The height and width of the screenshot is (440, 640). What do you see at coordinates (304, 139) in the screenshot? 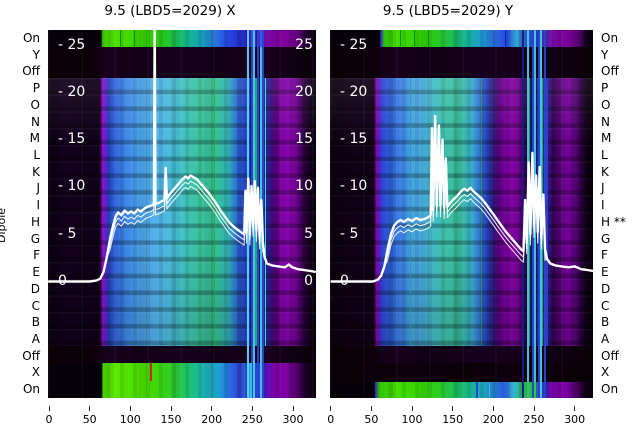
I see `inner-tick-label-right: 15` at bounding box center [304, 139].